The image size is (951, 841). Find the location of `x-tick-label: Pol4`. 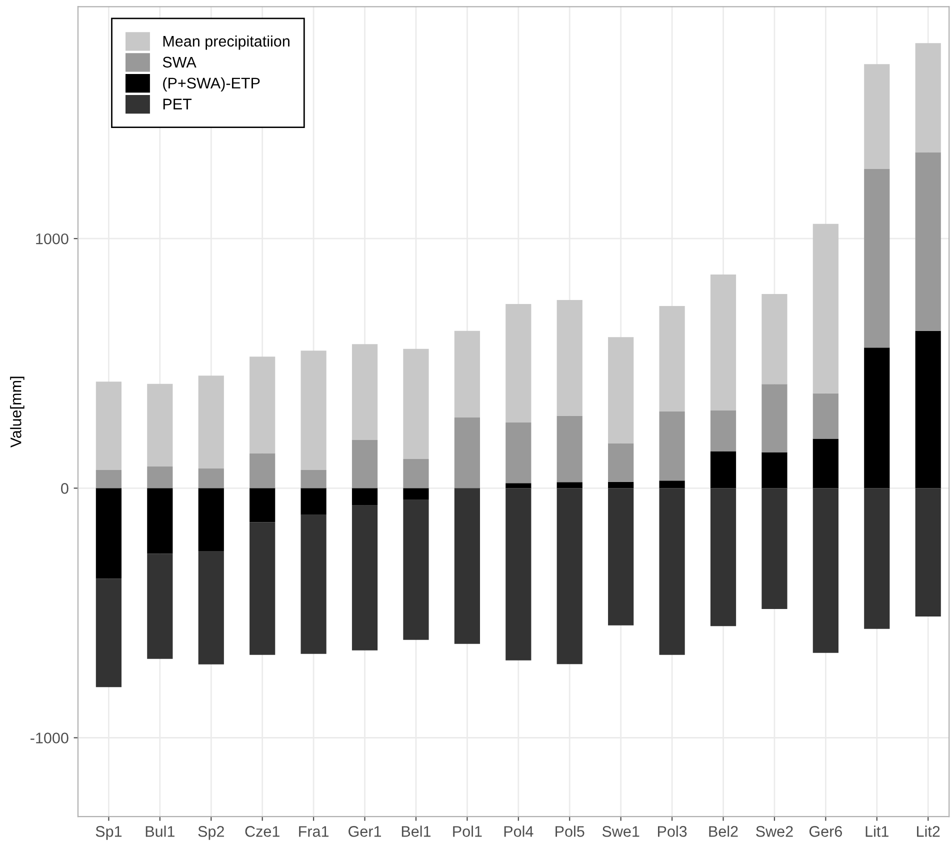

x-tick-label: Pol4 is located at coordinates (519, 831).